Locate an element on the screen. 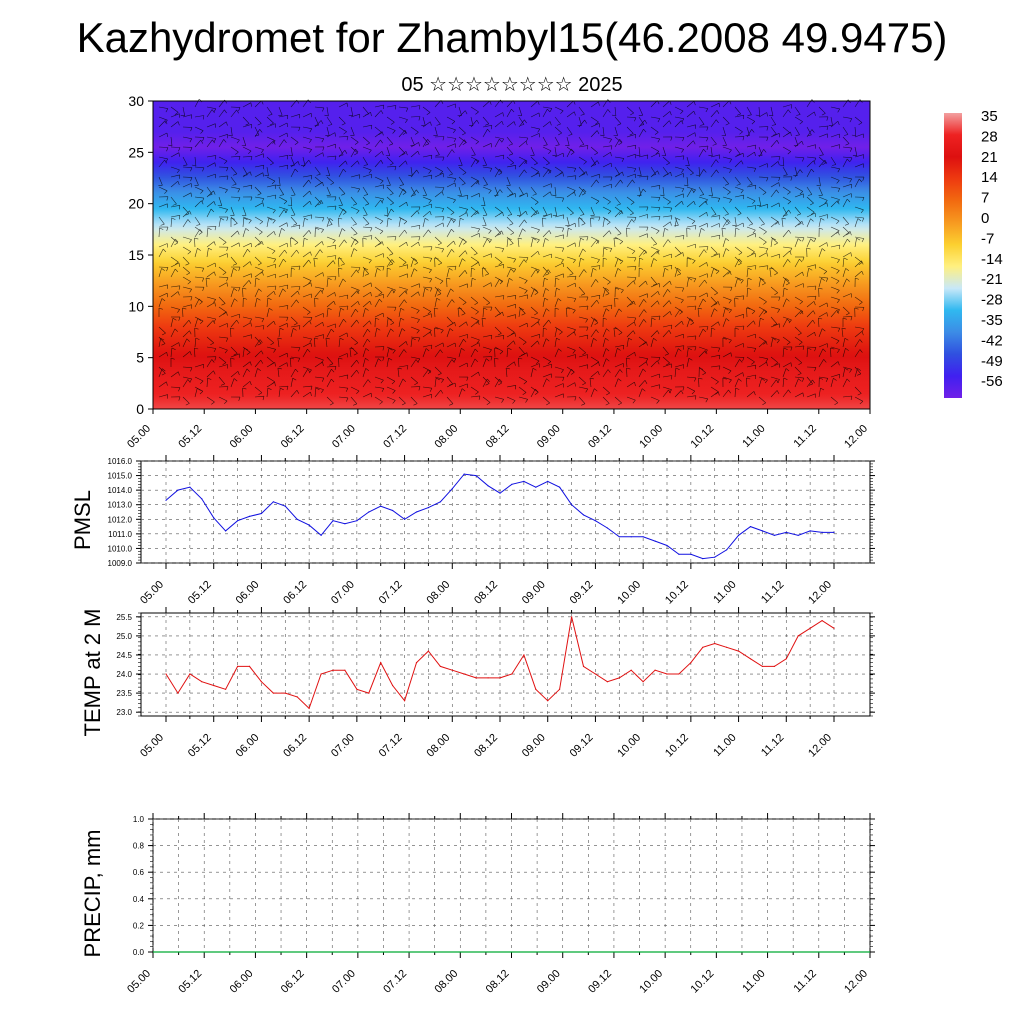 The width and height of the screenshot is (1024, 1024). precip-x-tick-label: 10.12 is located at coordinates (703, 982).